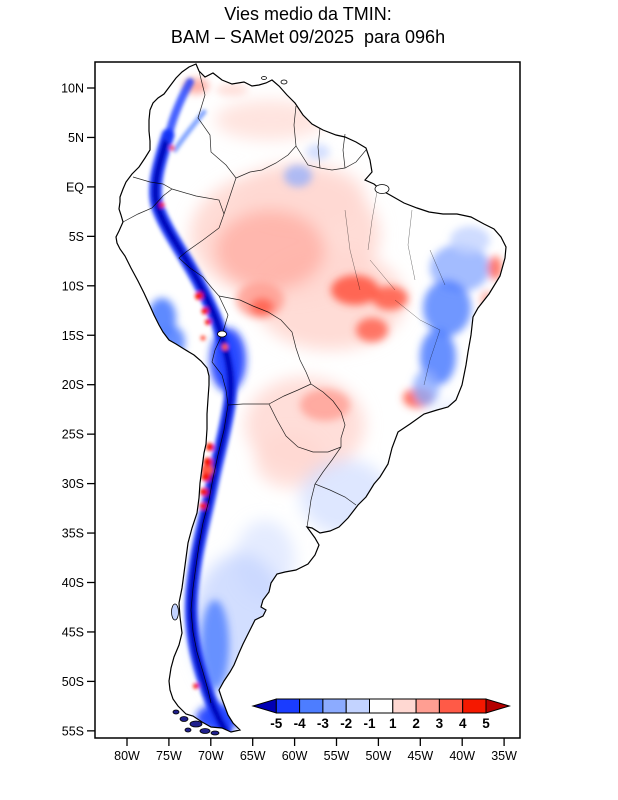  I want to click on colorbar-label: -5, so click(276, 723).